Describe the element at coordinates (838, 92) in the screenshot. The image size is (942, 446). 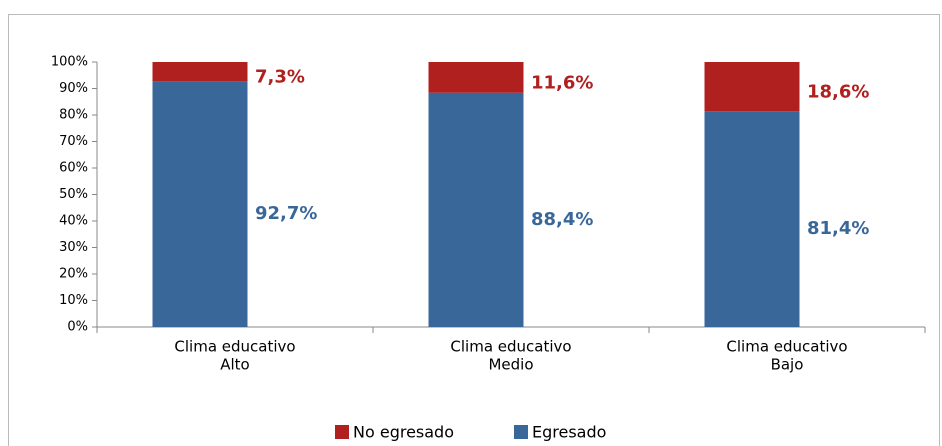
I see `value-label: 18,6%` at that location.